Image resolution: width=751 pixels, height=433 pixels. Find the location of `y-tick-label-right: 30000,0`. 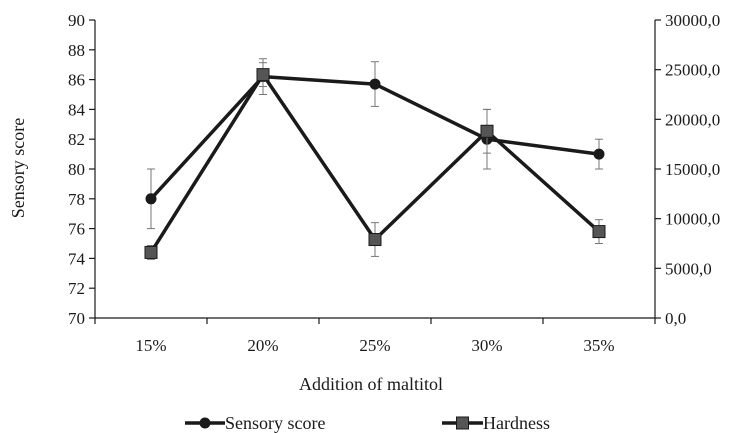

y-tick-label-right: 30000,0 is located at coordinates (692, 20).